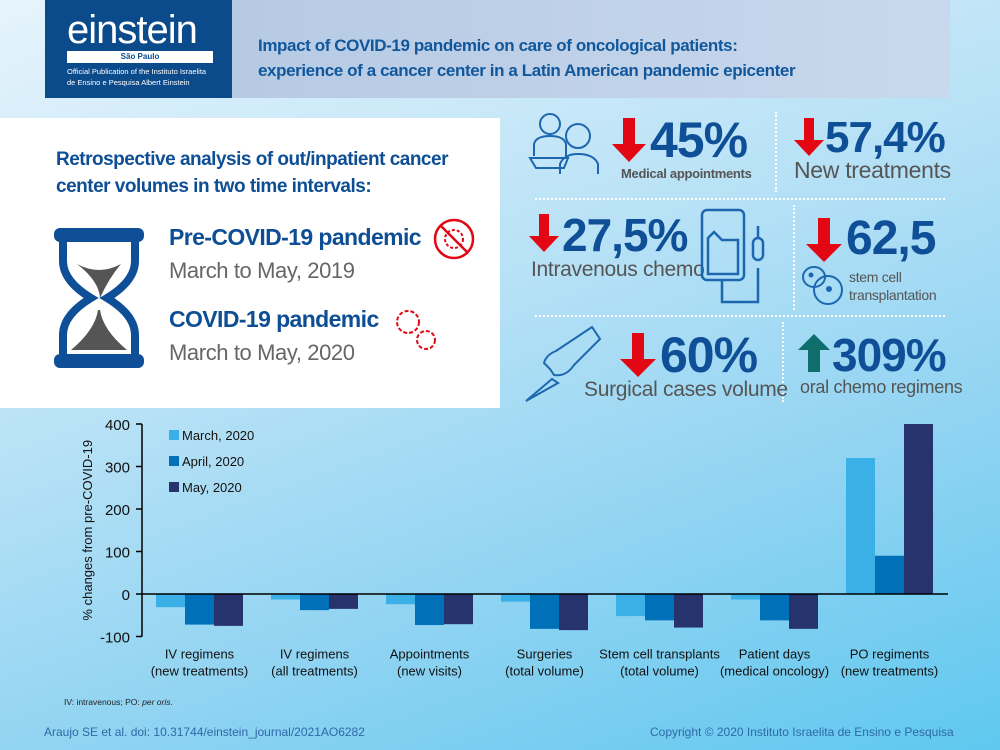  What do you see at coordinates (429, 671) in the screenshot?
I see `x-category-label: (new visits)` at bounding box center [429, 671].